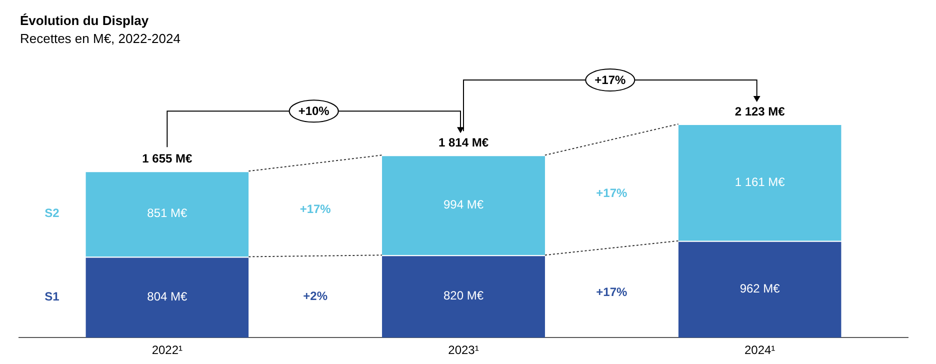 The width and height of the screenshot is (936, 364). Describe the element at coordinates (52, 296) in the screenshot. I see `text: S1` at that location.